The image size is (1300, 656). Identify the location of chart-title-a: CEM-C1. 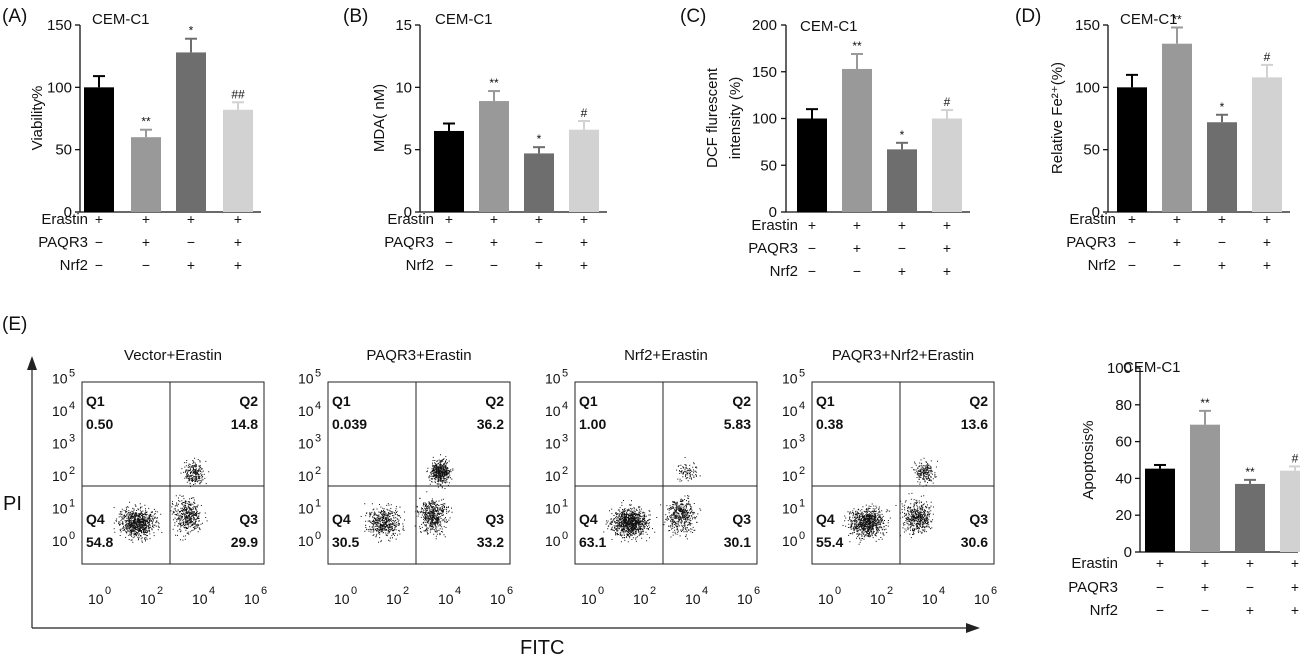
(121, 19).